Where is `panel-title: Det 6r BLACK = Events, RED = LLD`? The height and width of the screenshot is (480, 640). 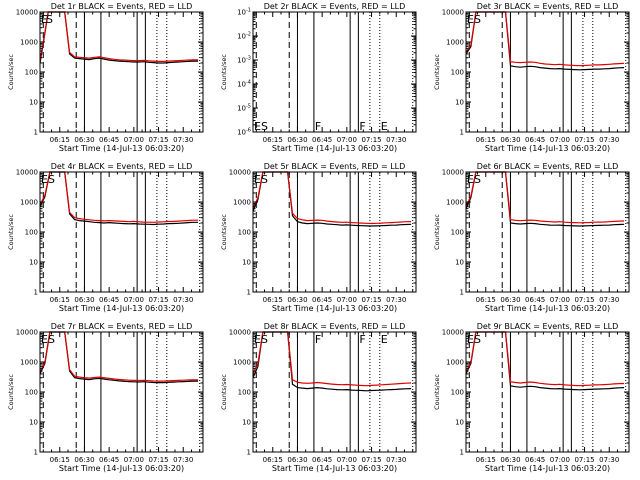 panel-title: Det 6r BLACK = Events, RED = LLD is located at coordinates (548, 166).